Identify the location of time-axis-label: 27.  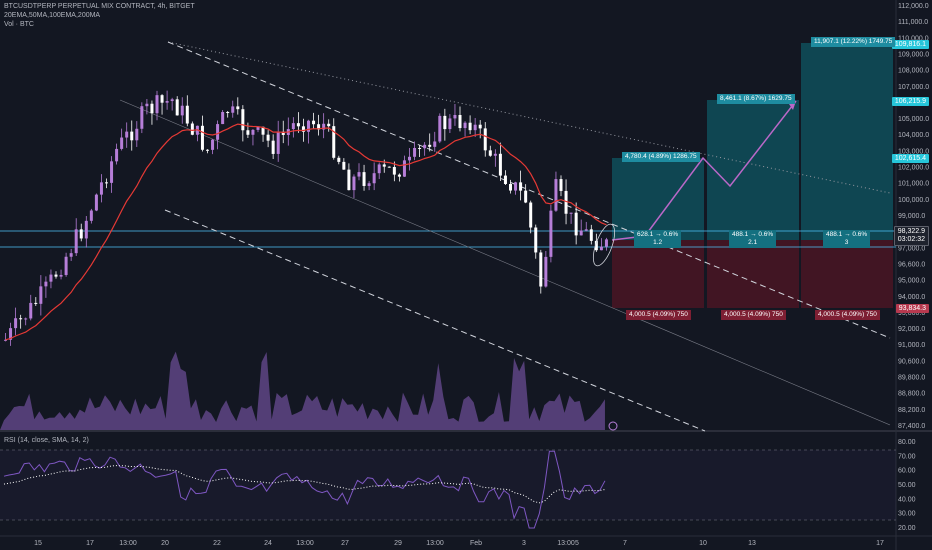
(345, 543).